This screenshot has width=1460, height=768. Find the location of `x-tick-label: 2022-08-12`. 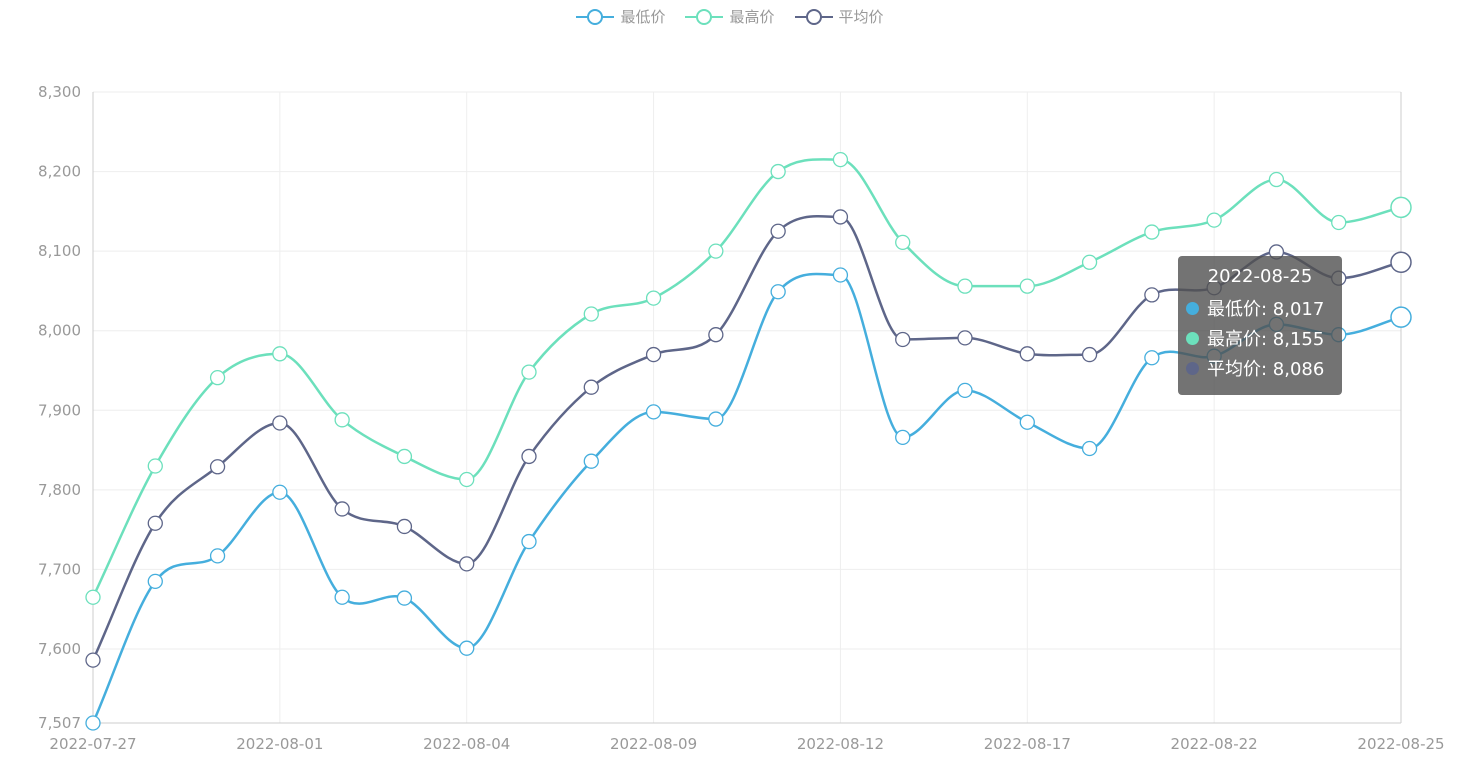

x-tick-label: 2022-08-12 is located at coordinates (840, 744).